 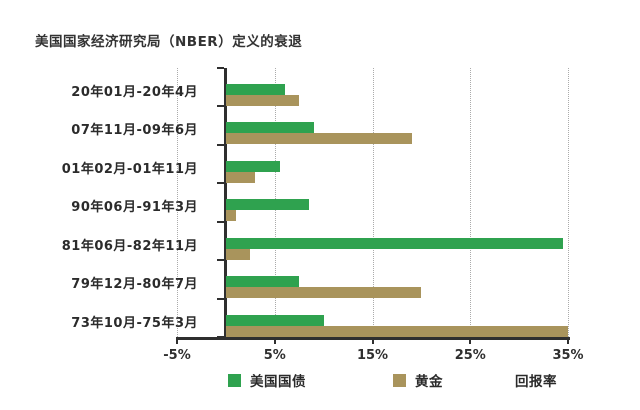 What do you see at coordinates (134, 131) in the screenshot?
I see `category-label: 07年11月-09年6月` at bounding box center [134, 131].